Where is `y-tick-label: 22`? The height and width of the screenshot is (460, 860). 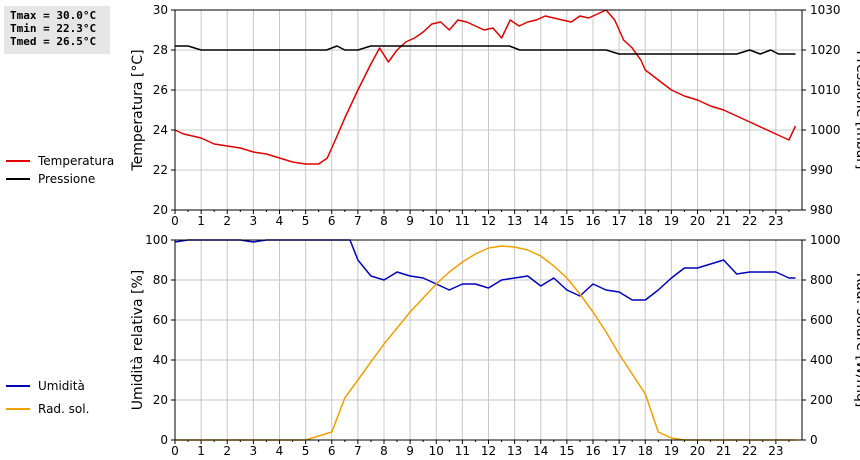
y-tick-label: 22 is located at coordinates (160, 170).